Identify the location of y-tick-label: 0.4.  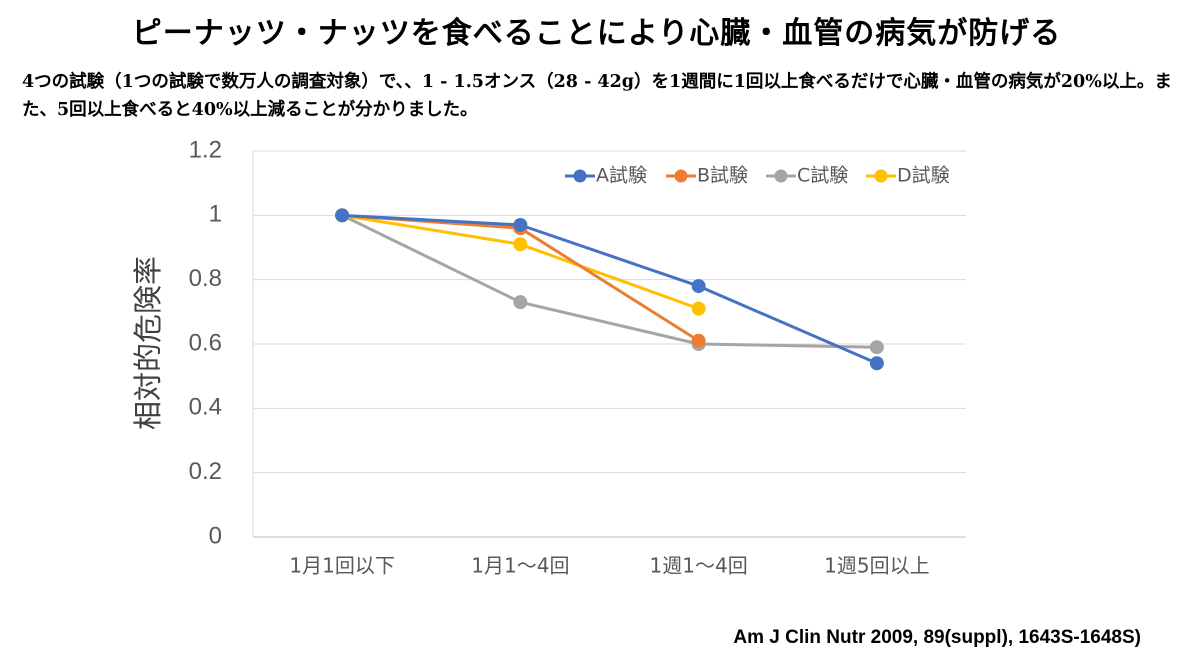
(205, 407).